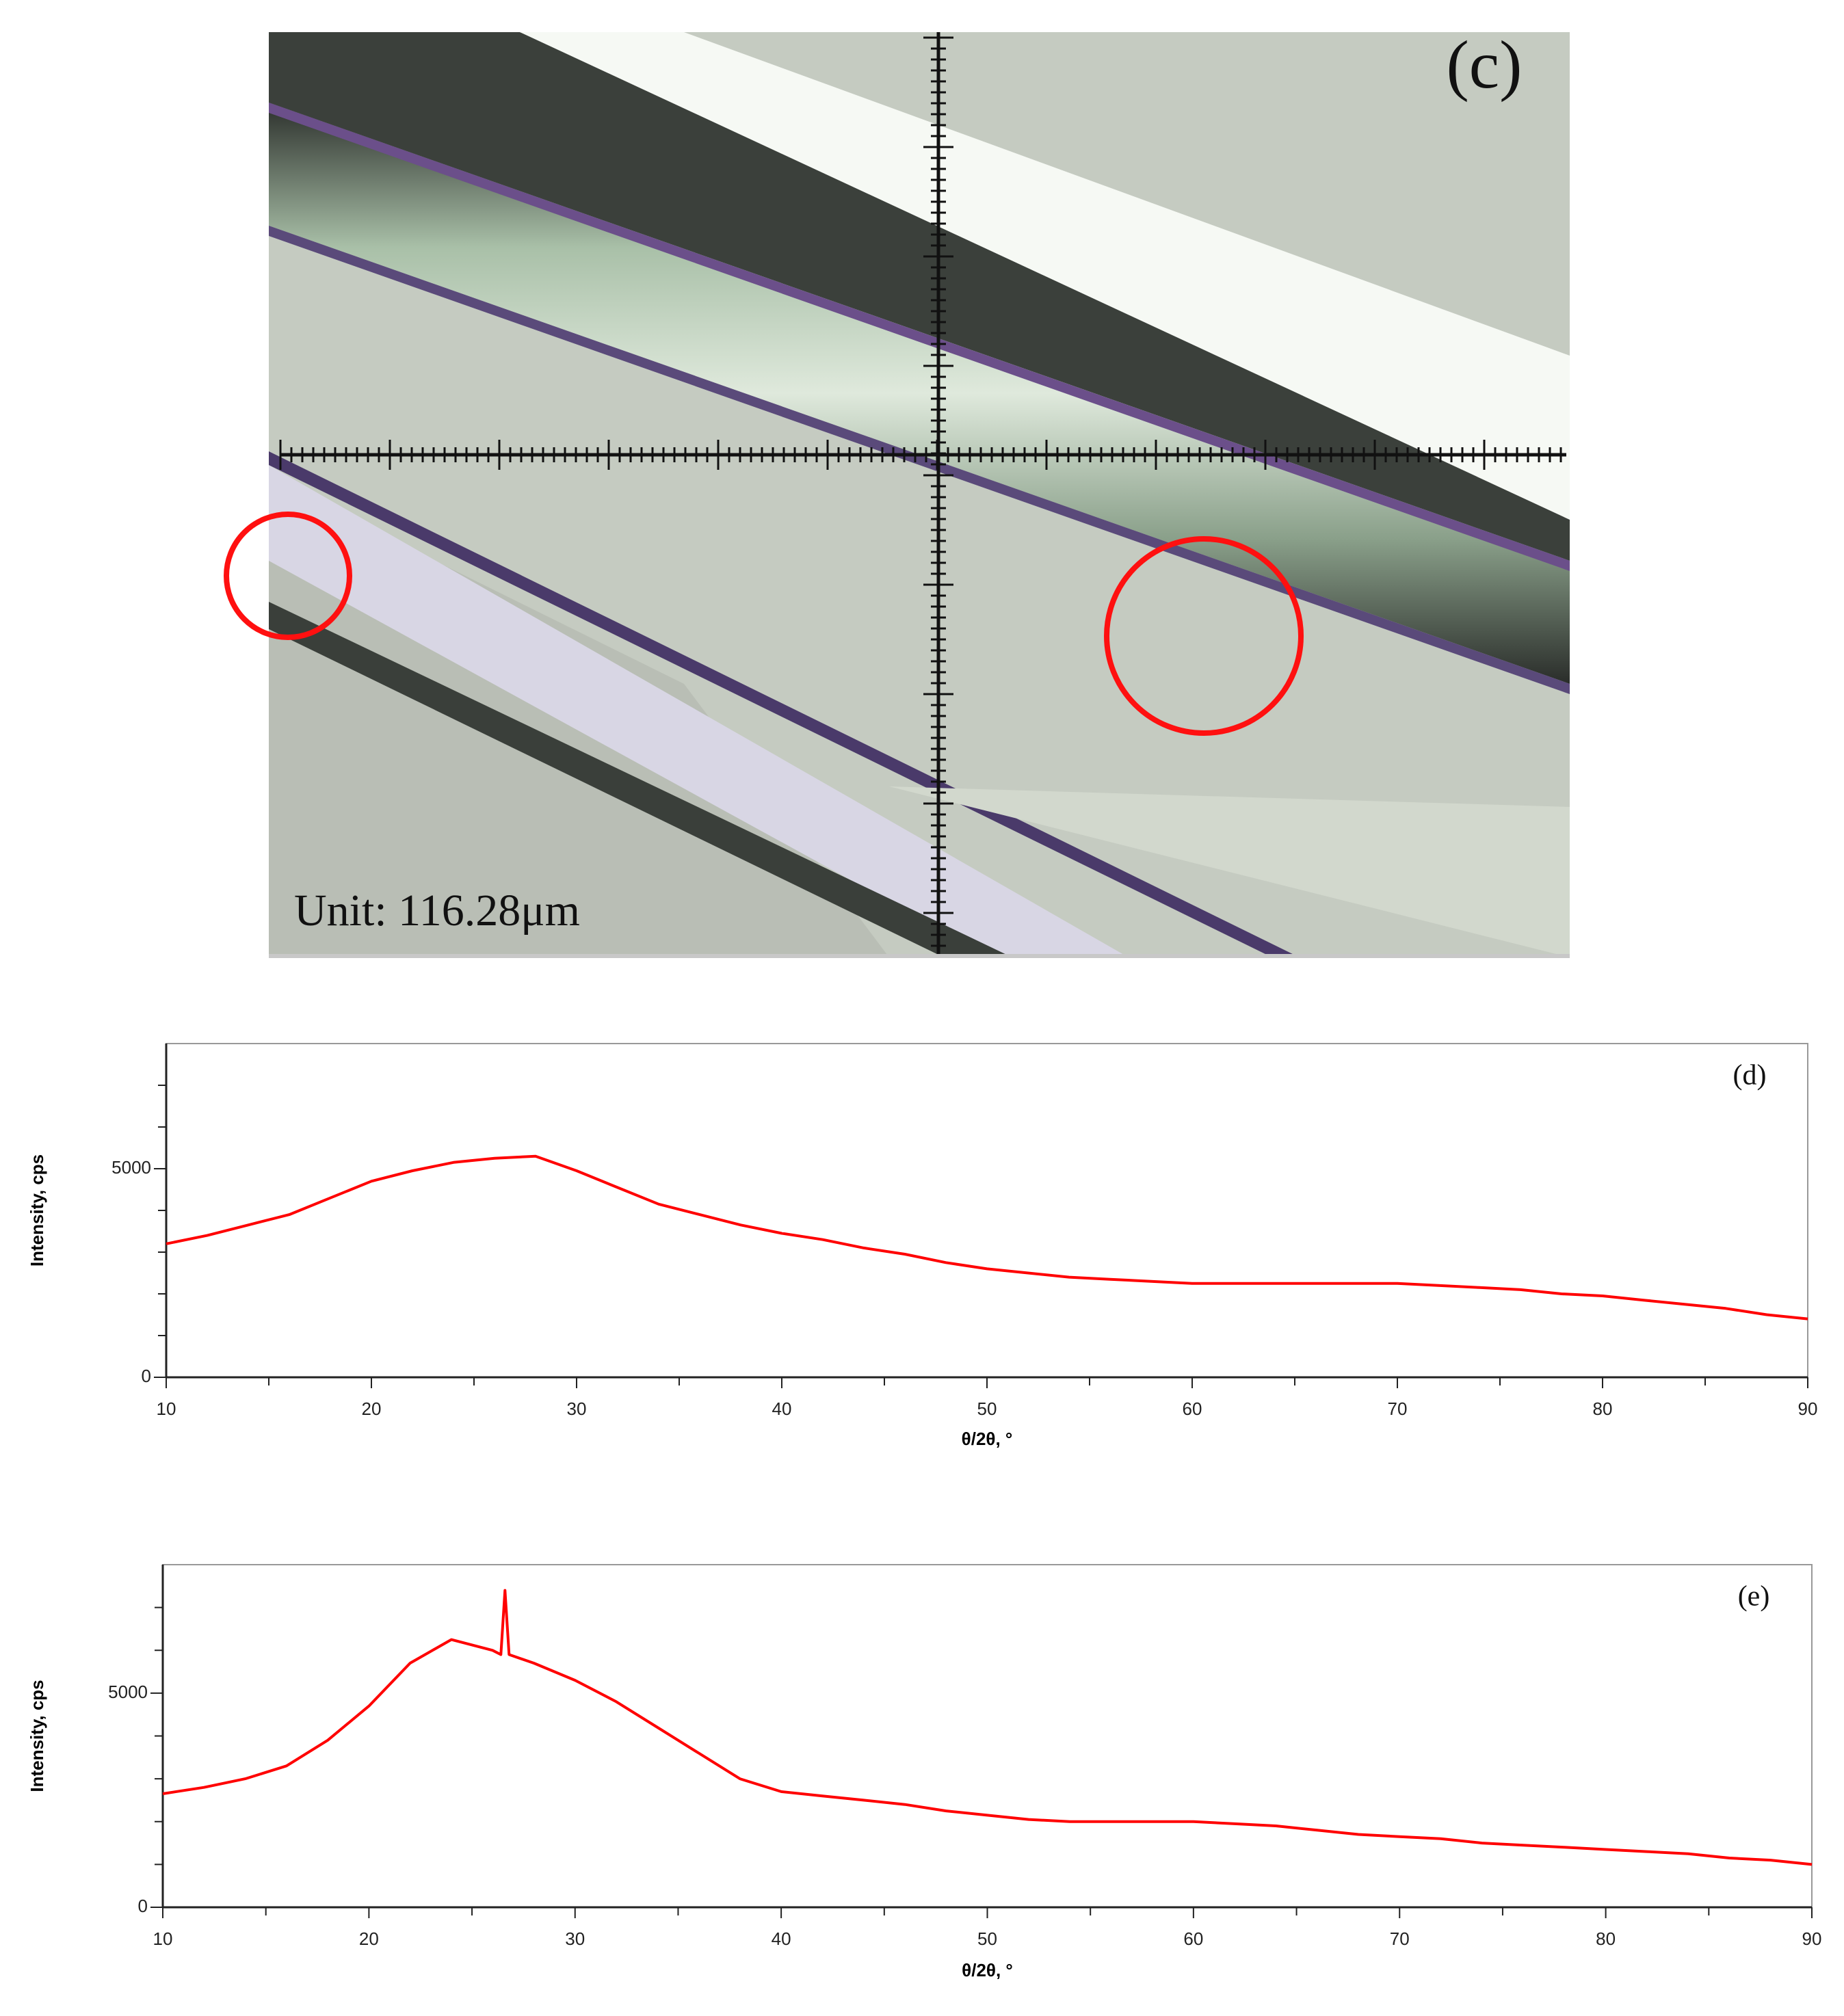 The width and height of the screenshot is (1844, 2016). What do you see at coordinates (437, 911) in the screenshot?
I see `scale-text: Unit: 116.28μm` at bounding box center [437, 911].